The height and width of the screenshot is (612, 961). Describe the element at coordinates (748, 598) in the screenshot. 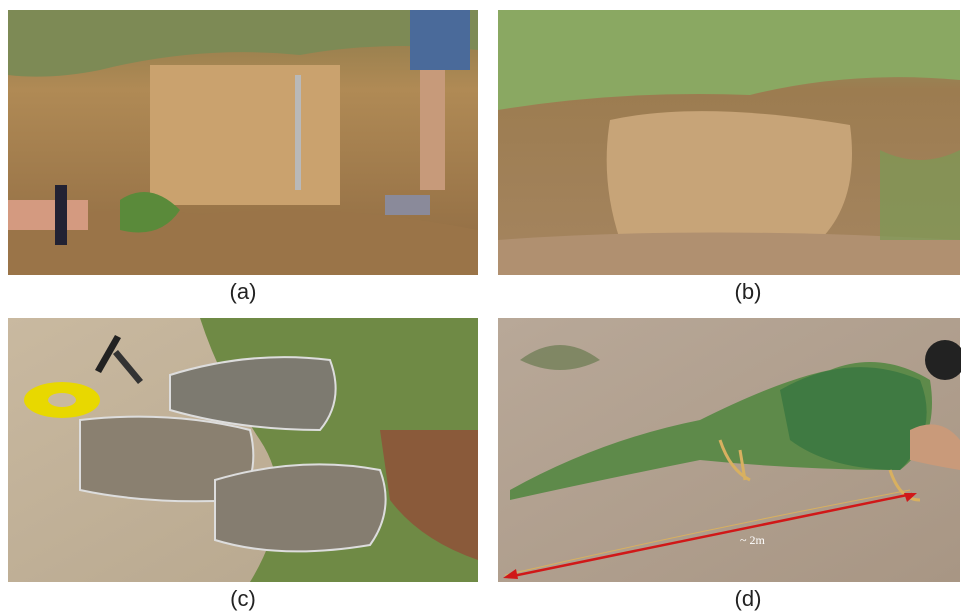

I see `panel-label: (d)` at that location.